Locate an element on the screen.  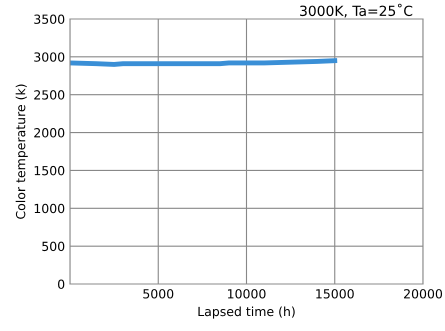
x-tick-label: 10000 is located at coordinates (247, 294).